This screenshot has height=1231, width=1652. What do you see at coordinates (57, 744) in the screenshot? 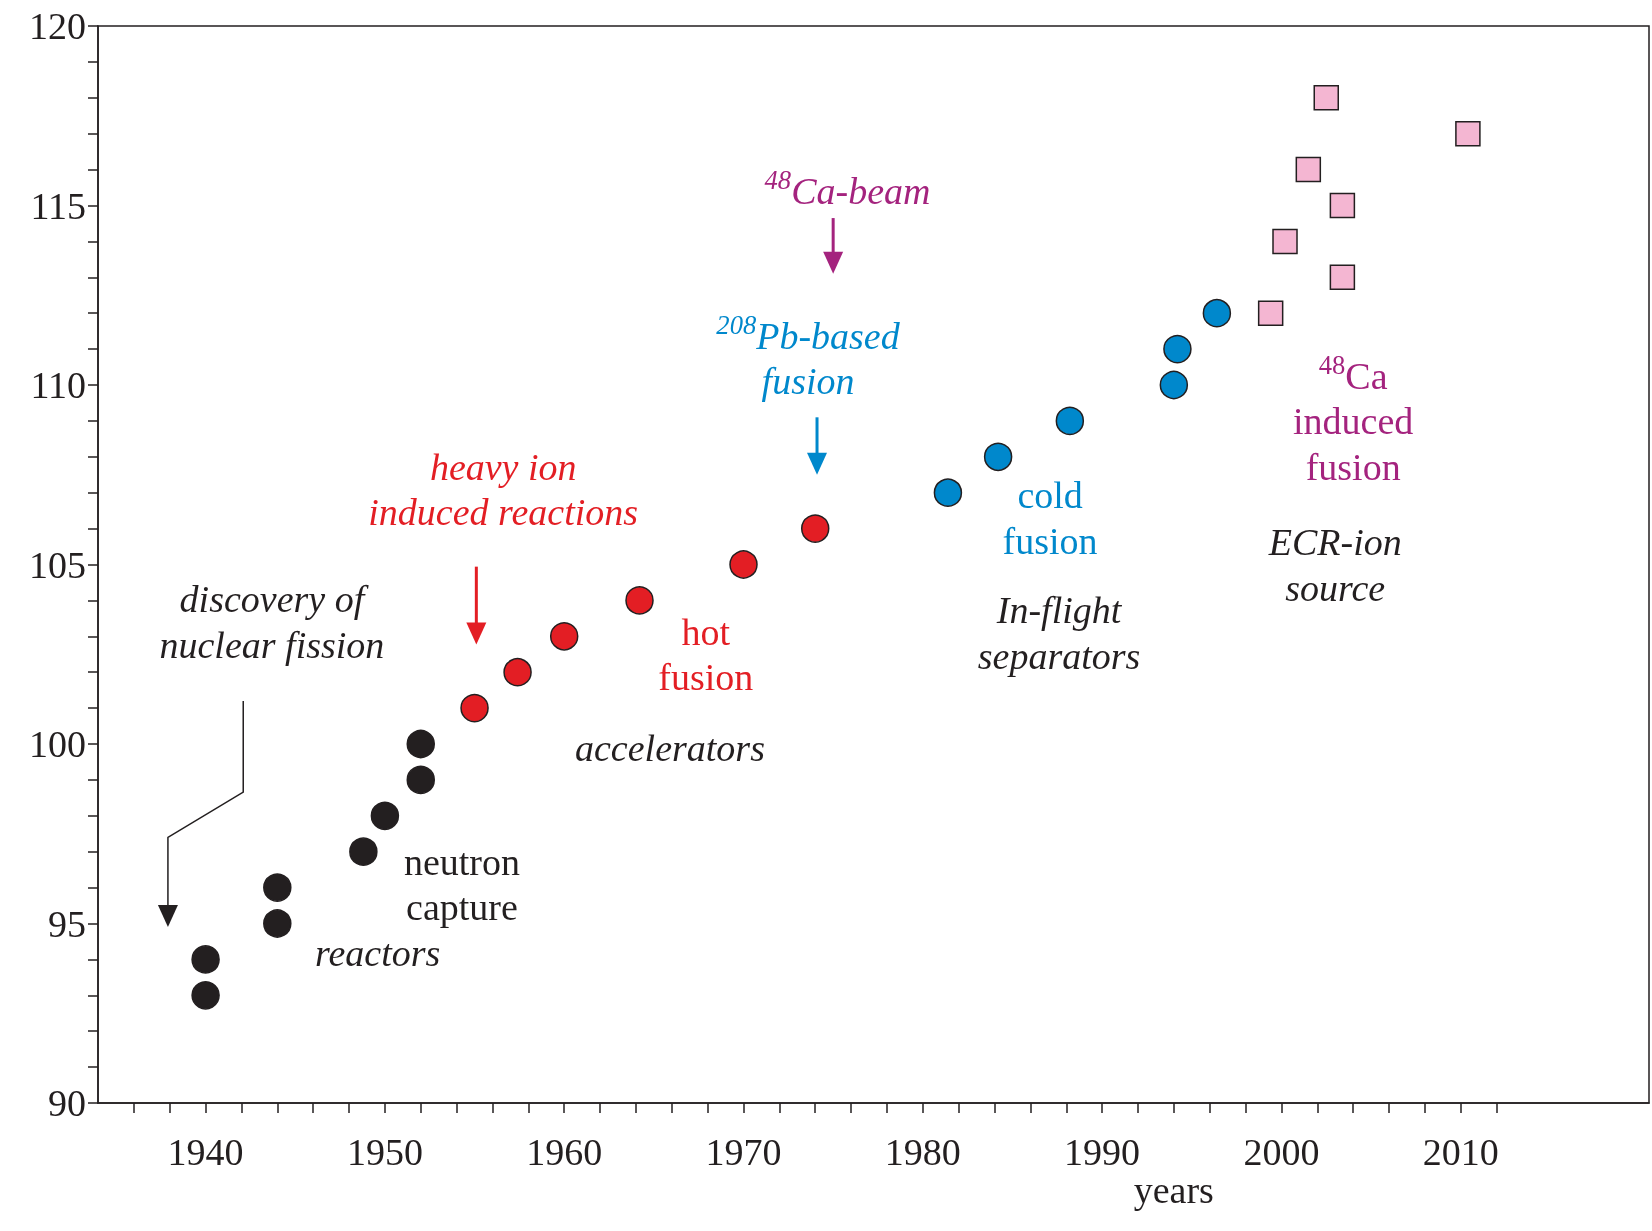
I see `y-tick-label: 100` at bounding box center [57, 744].